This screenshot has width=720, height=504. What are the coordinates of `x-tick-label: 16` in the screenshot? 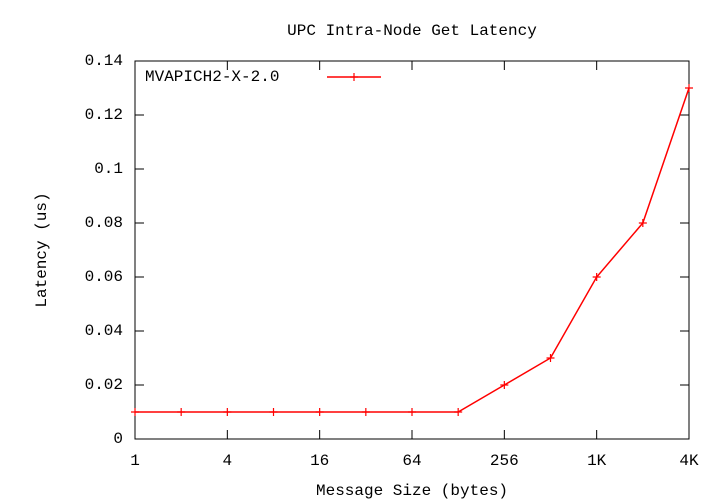 It's located at (319, 461).